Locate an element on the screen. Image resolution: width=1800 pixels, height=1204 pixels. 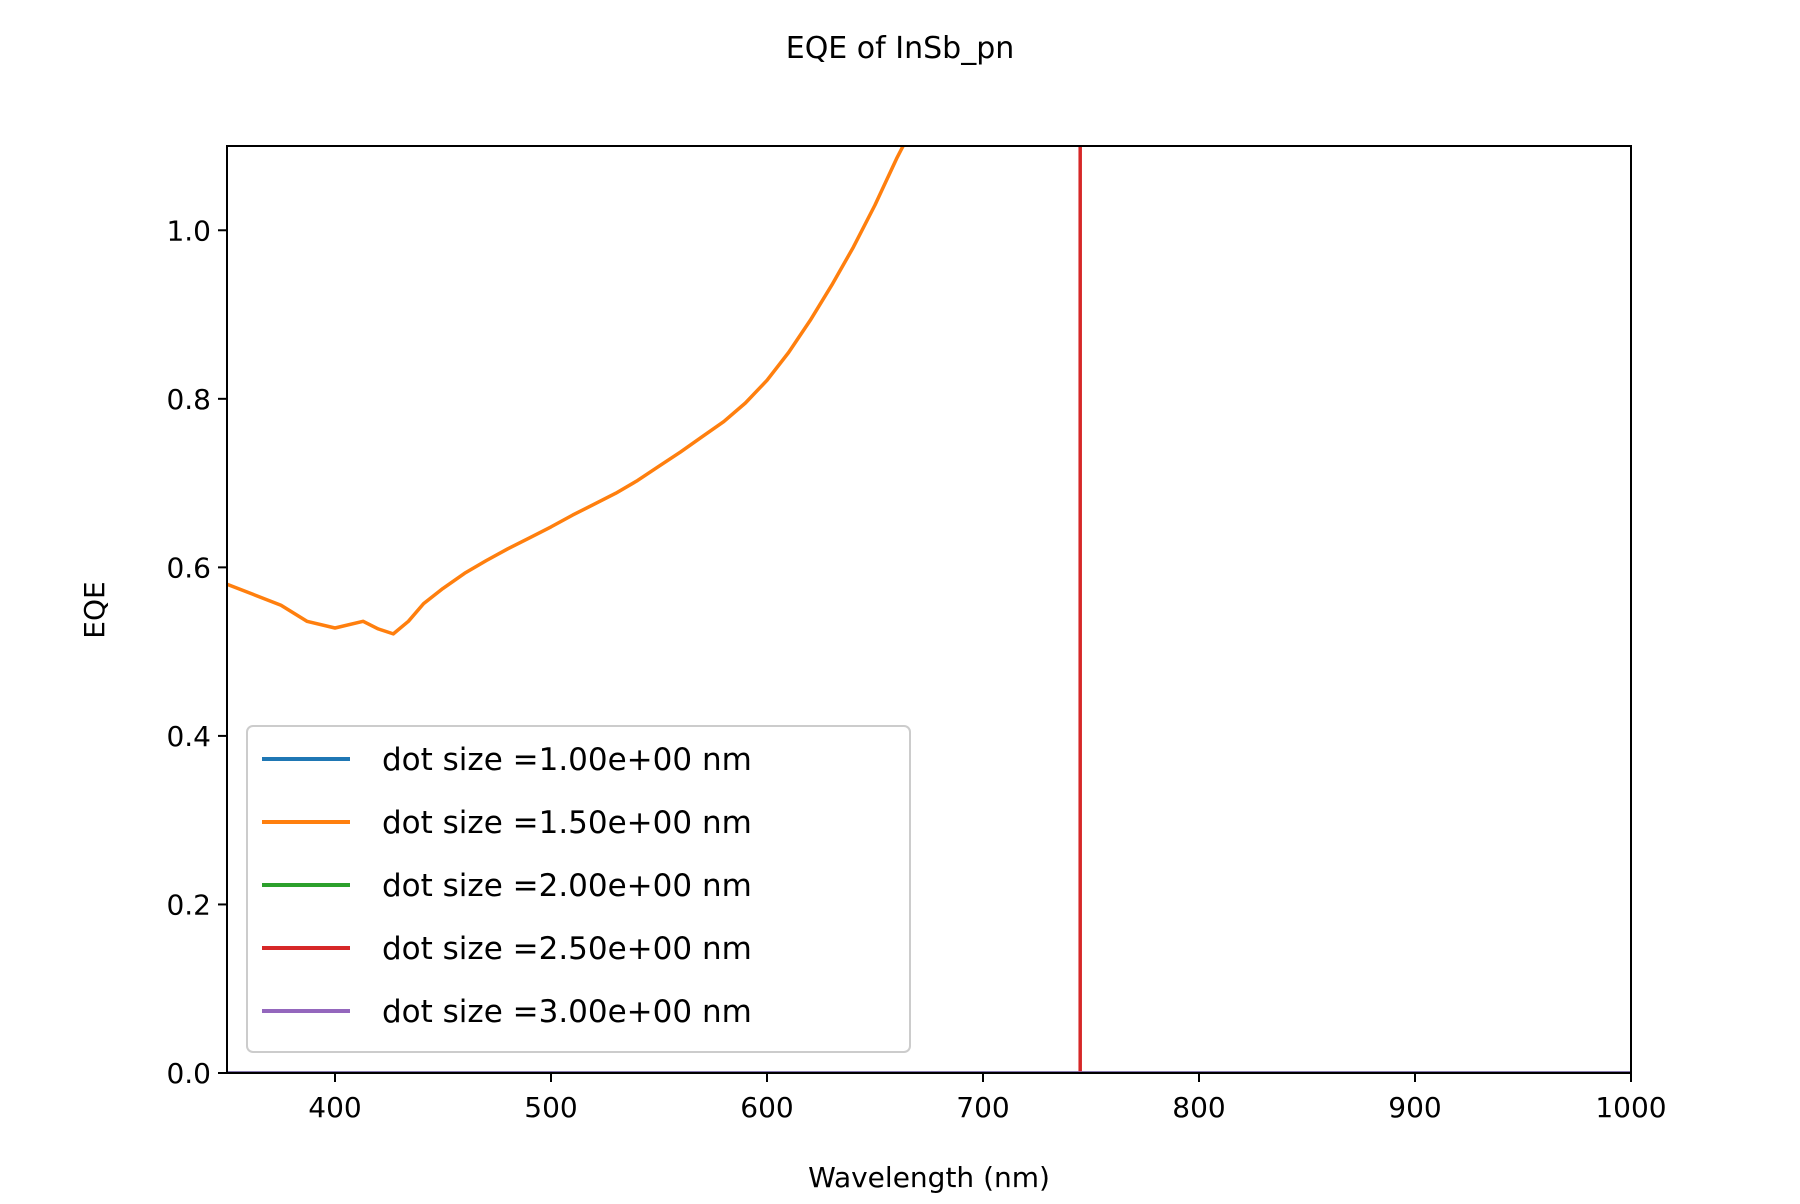
legend-label-1: dot size =1.00e+00 nm is located at coordinates (567, 760).